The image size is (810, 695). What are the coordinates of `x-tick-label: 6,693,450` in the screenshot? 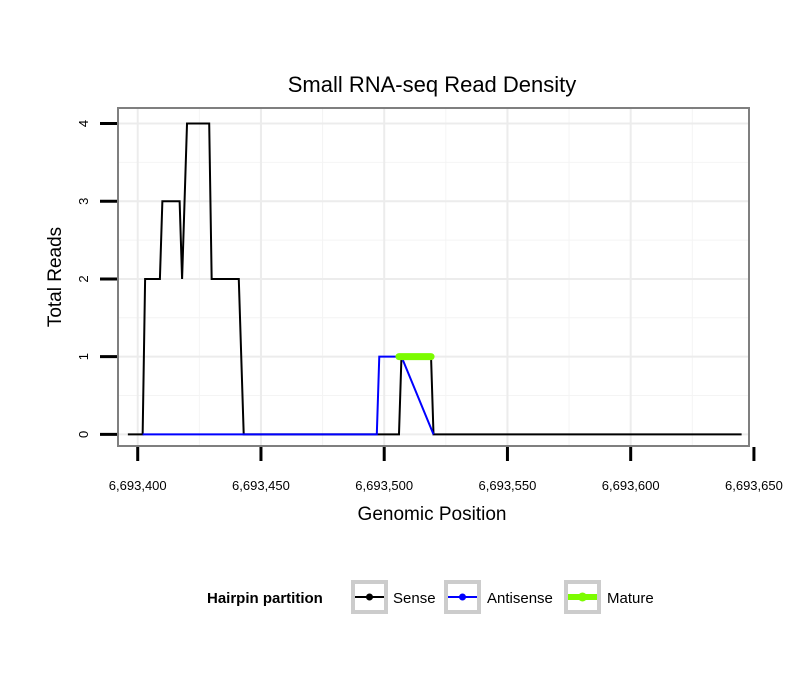 It's located at (261, 485).